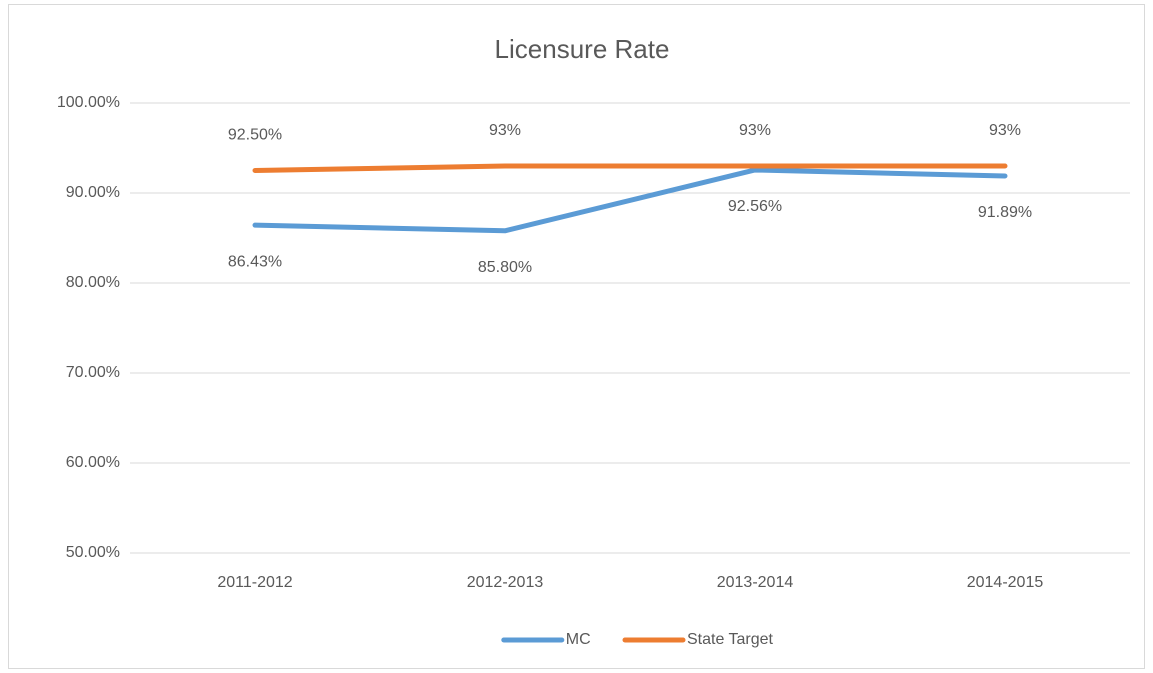  What do you see at coordinates (578, 639) in the screenshot?
I see `legend-label: MC` at bounding box center [578, 639].